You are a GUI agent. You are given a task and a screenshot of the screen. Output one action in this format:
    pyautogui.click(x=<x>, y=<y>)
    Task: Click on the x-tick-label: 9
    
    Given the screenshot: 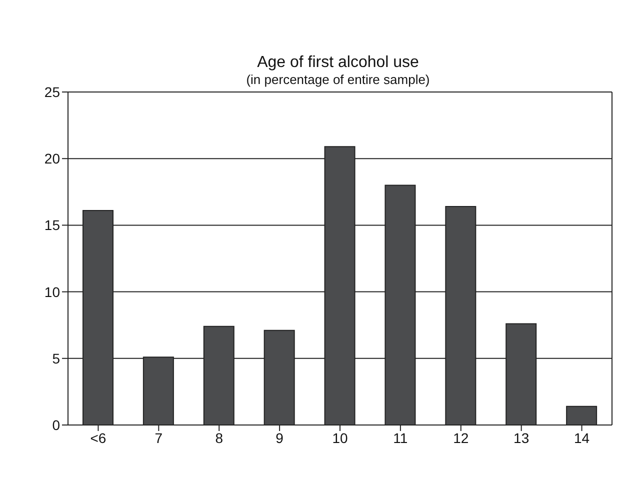 What is the action you would take?
    pyautogui.click(x=280, y=438)
    